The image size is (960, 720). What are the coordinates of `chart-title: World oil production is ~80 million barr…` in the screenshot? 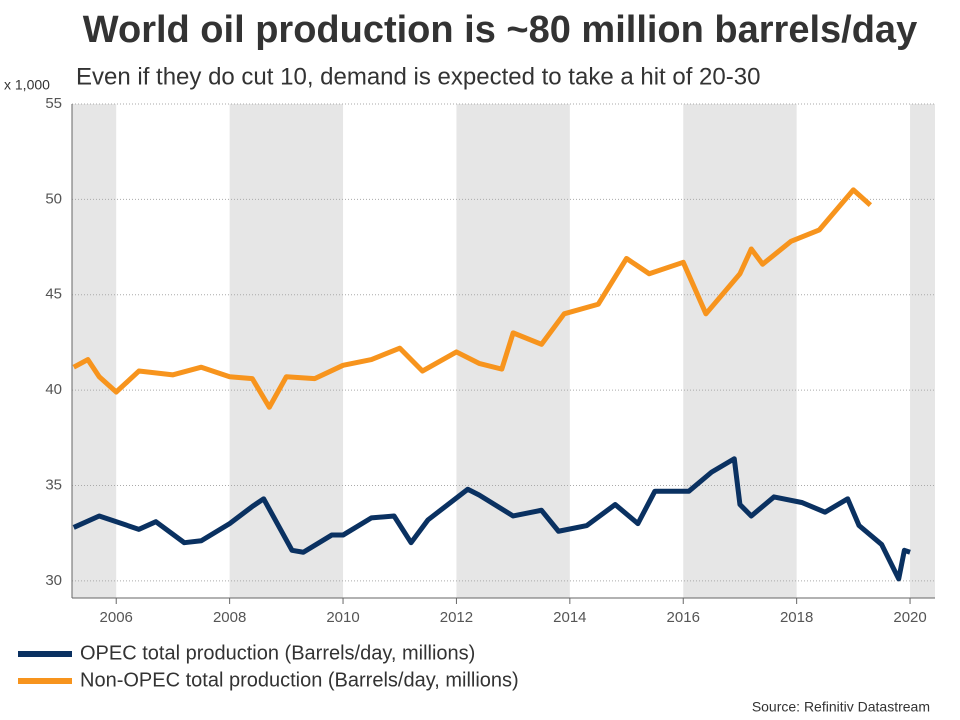 It's located at (500, 30).